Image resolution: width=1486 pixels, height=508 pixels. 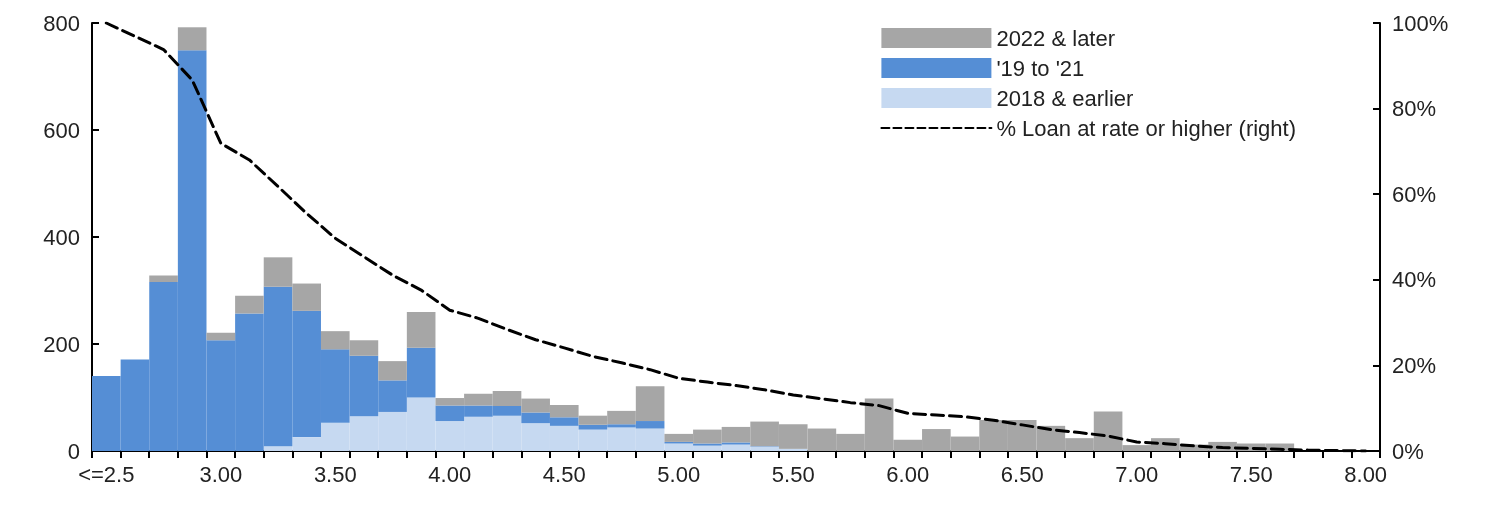 I want to click on x-tick-label: 8.00, so click(x=1366, y=474).